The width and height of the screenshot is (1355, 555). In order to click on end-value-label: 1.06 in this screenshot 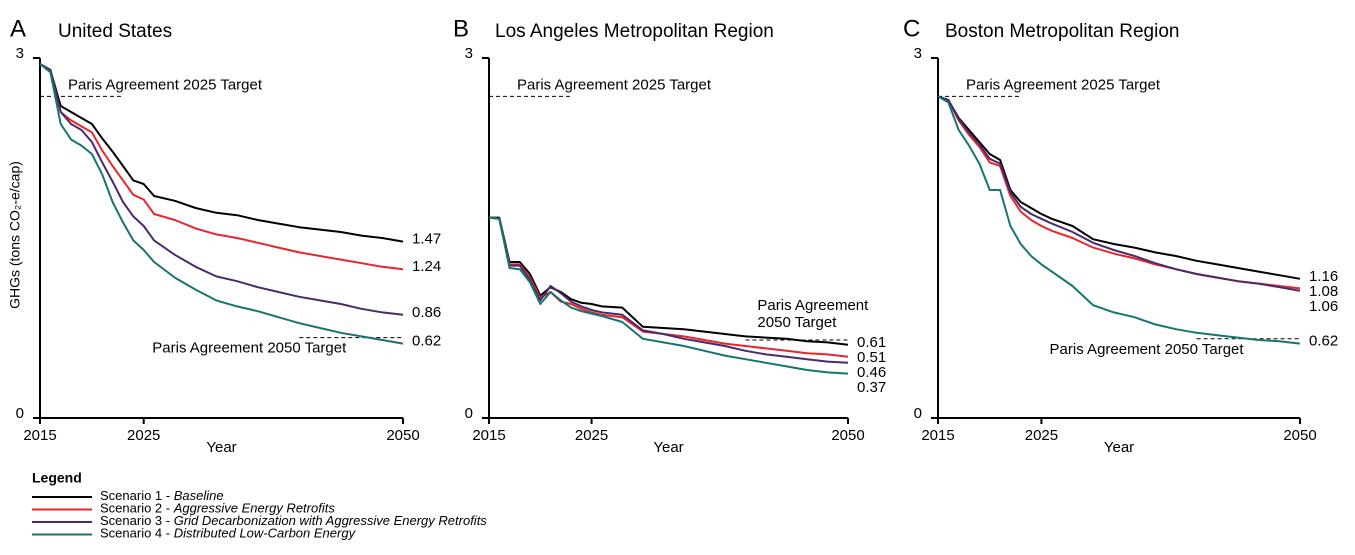, I will do `click(1323, 306)`.